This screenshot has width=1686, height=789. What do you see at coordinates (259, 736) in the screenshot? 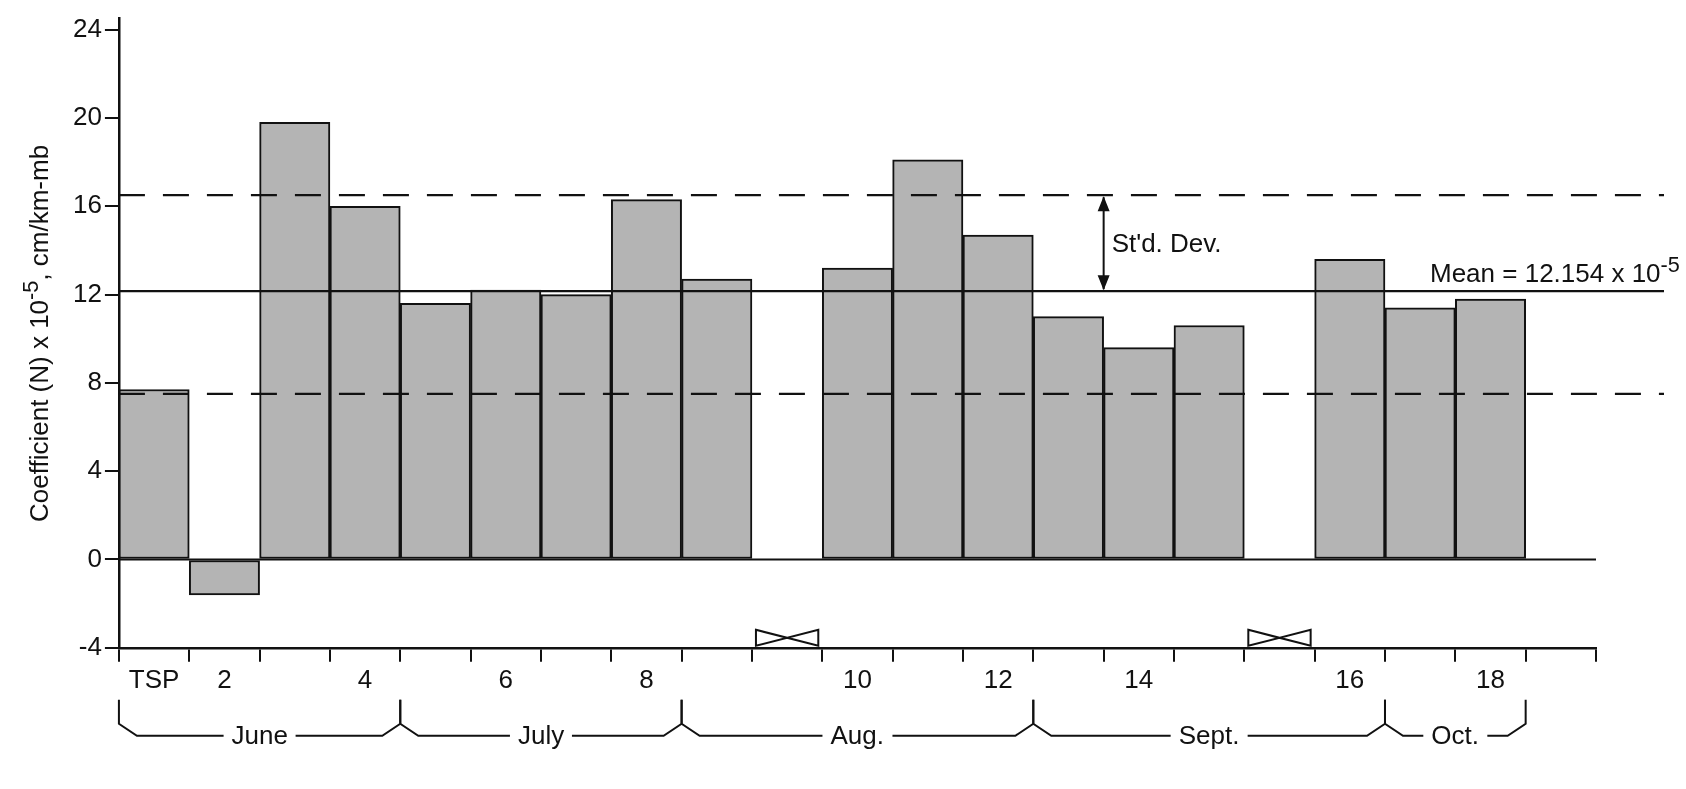
I see `text: June` at bounding box center [259, 736].